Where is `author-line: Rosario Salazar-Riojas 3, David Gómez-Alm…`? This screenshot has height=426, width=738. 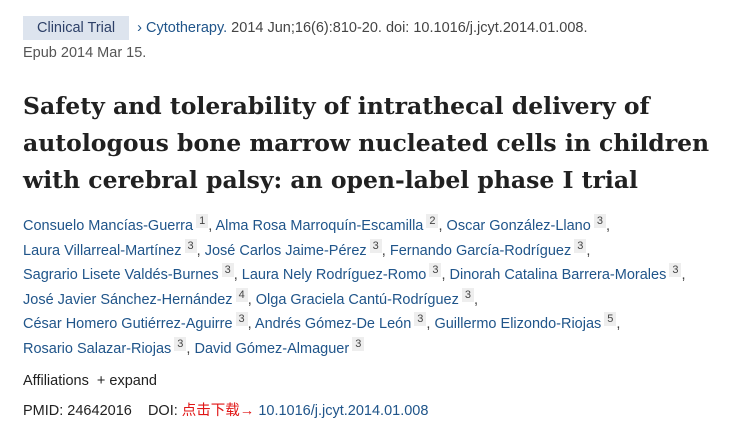 author-line: Rosario Salazar-Riojas 3, David Gómez-Alm… is located at coordinates (354, 349).